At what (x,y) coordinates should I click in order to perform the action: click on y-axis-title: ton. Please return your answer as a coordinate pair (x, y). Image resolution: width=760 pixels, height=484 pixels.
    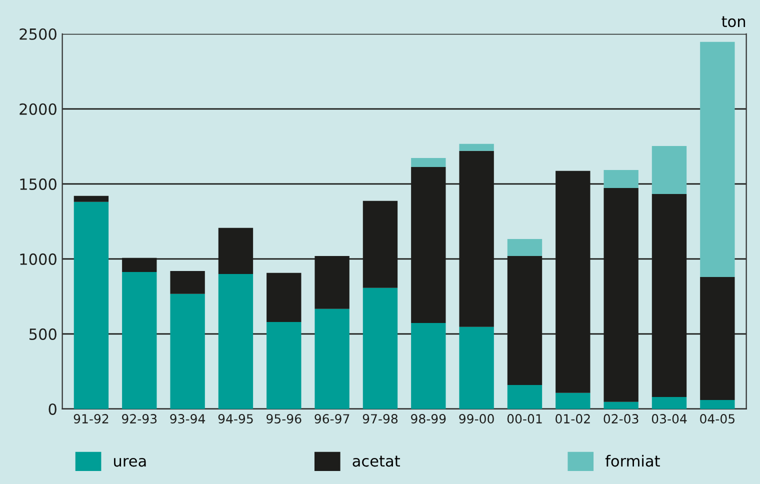
    Looking at the image, I should click on (734, 22).